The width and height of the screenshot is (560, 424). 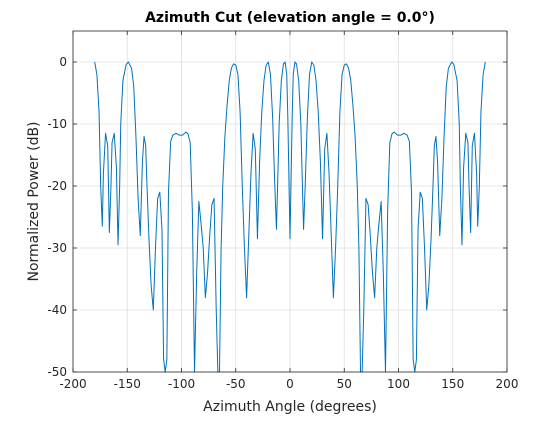 What do you see at coordinates (290, 407) in the screenshot?
I see `x-axis-label: Azimuth Angle (degrees)` at bounding box center [290, 407].